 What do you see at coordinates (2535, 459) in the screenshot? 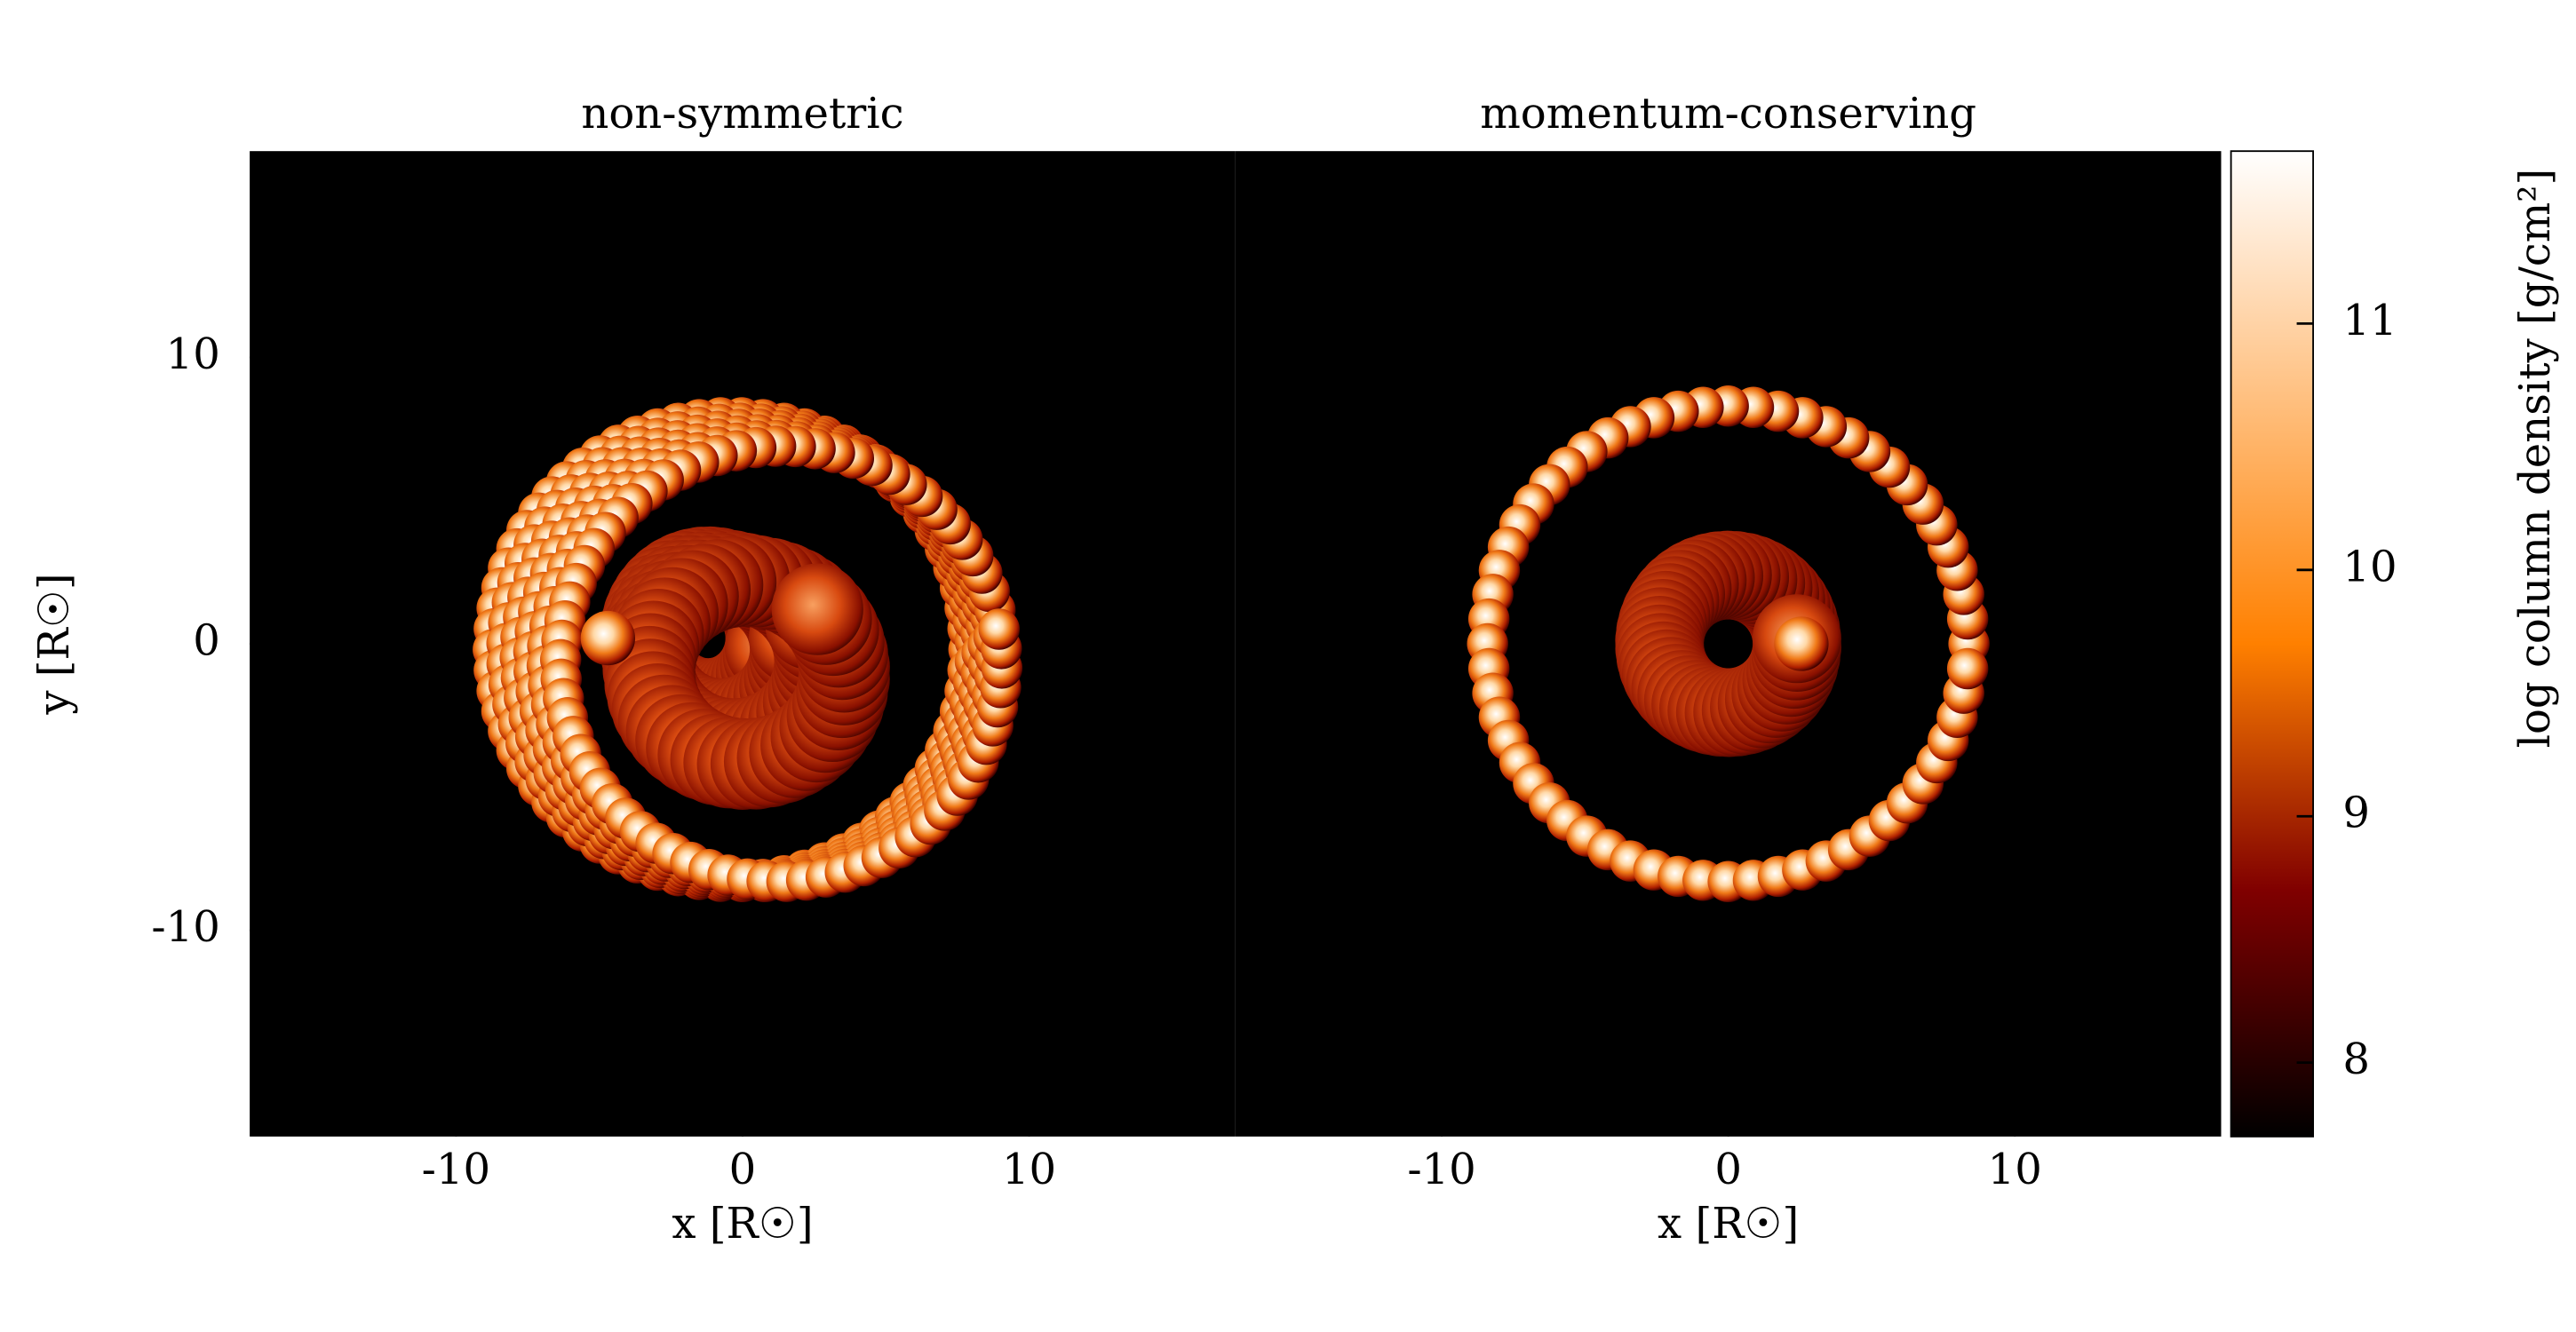
I see `colorbar-label: log column density [g/cm²]` at bounding box center [2535, 459].